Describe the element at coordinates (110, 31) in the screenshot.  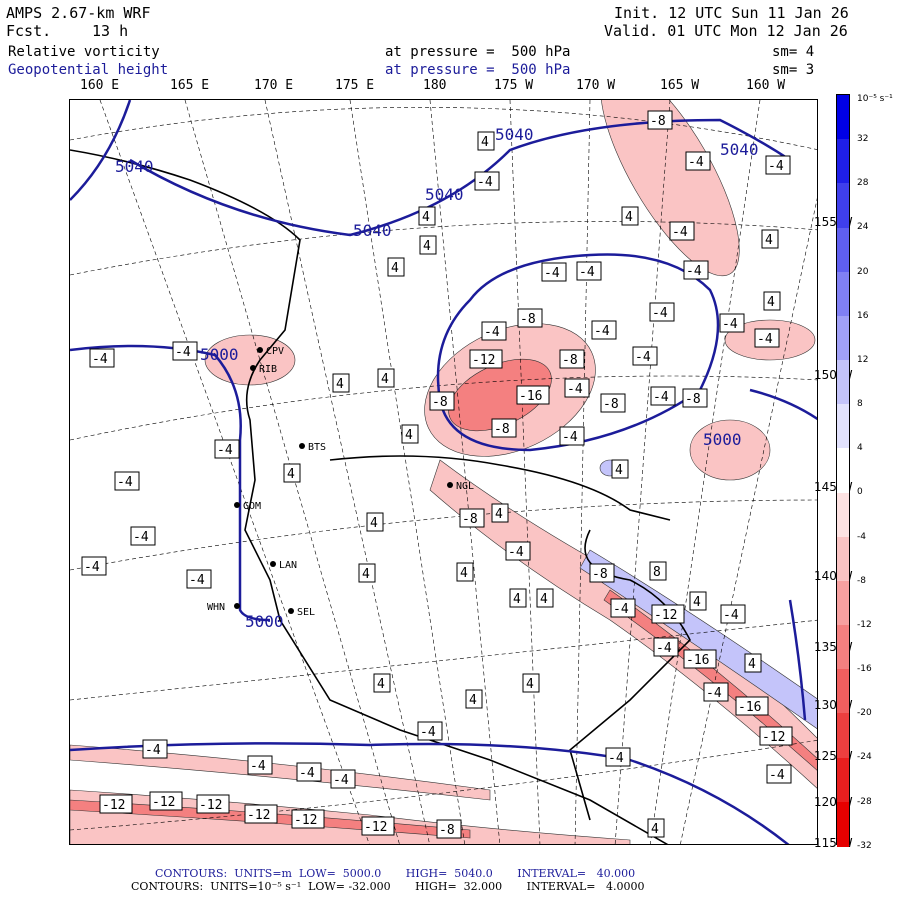
I see `forecast-hours: 13 h` at that location.